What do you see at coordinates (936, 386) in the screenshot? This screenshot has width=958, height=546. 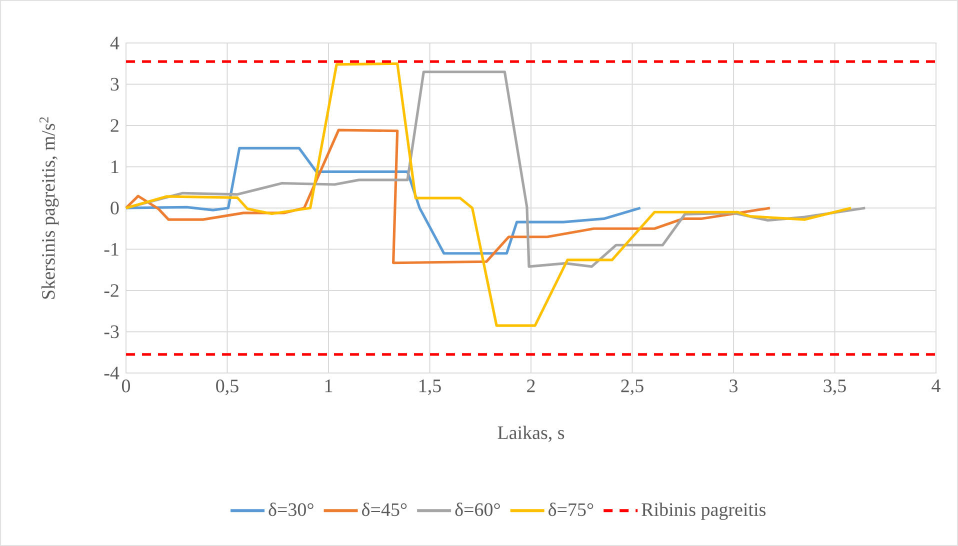 I see `x-tick-label: 4` at bounding box center [936, 386].